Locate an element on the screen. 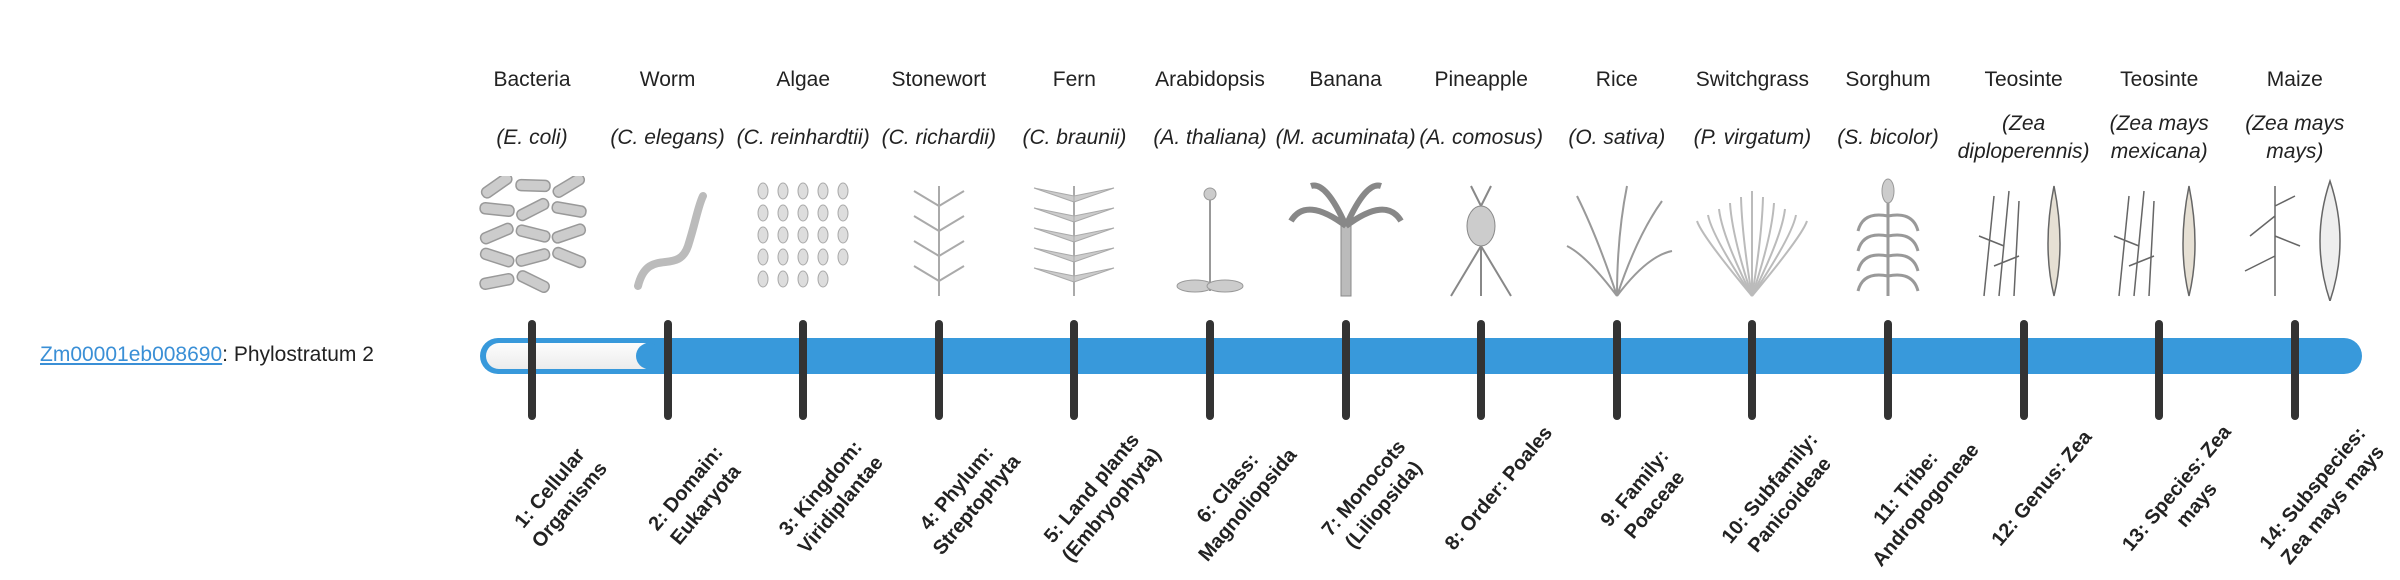  gene-label: Zm00001eb008690: Phylostratum 2 is located at coordinates (207, 355).